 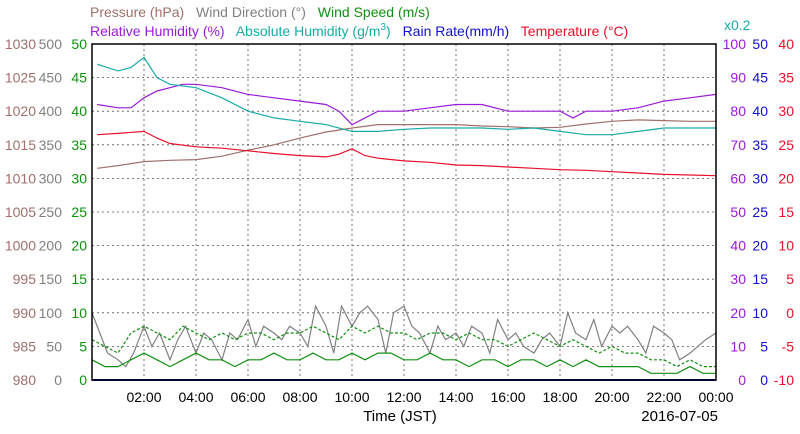 What do you see at coordinates (25, 380) in the screenshot?
I see `pressure-tick-label: 980` at bounding box center [25, 380].